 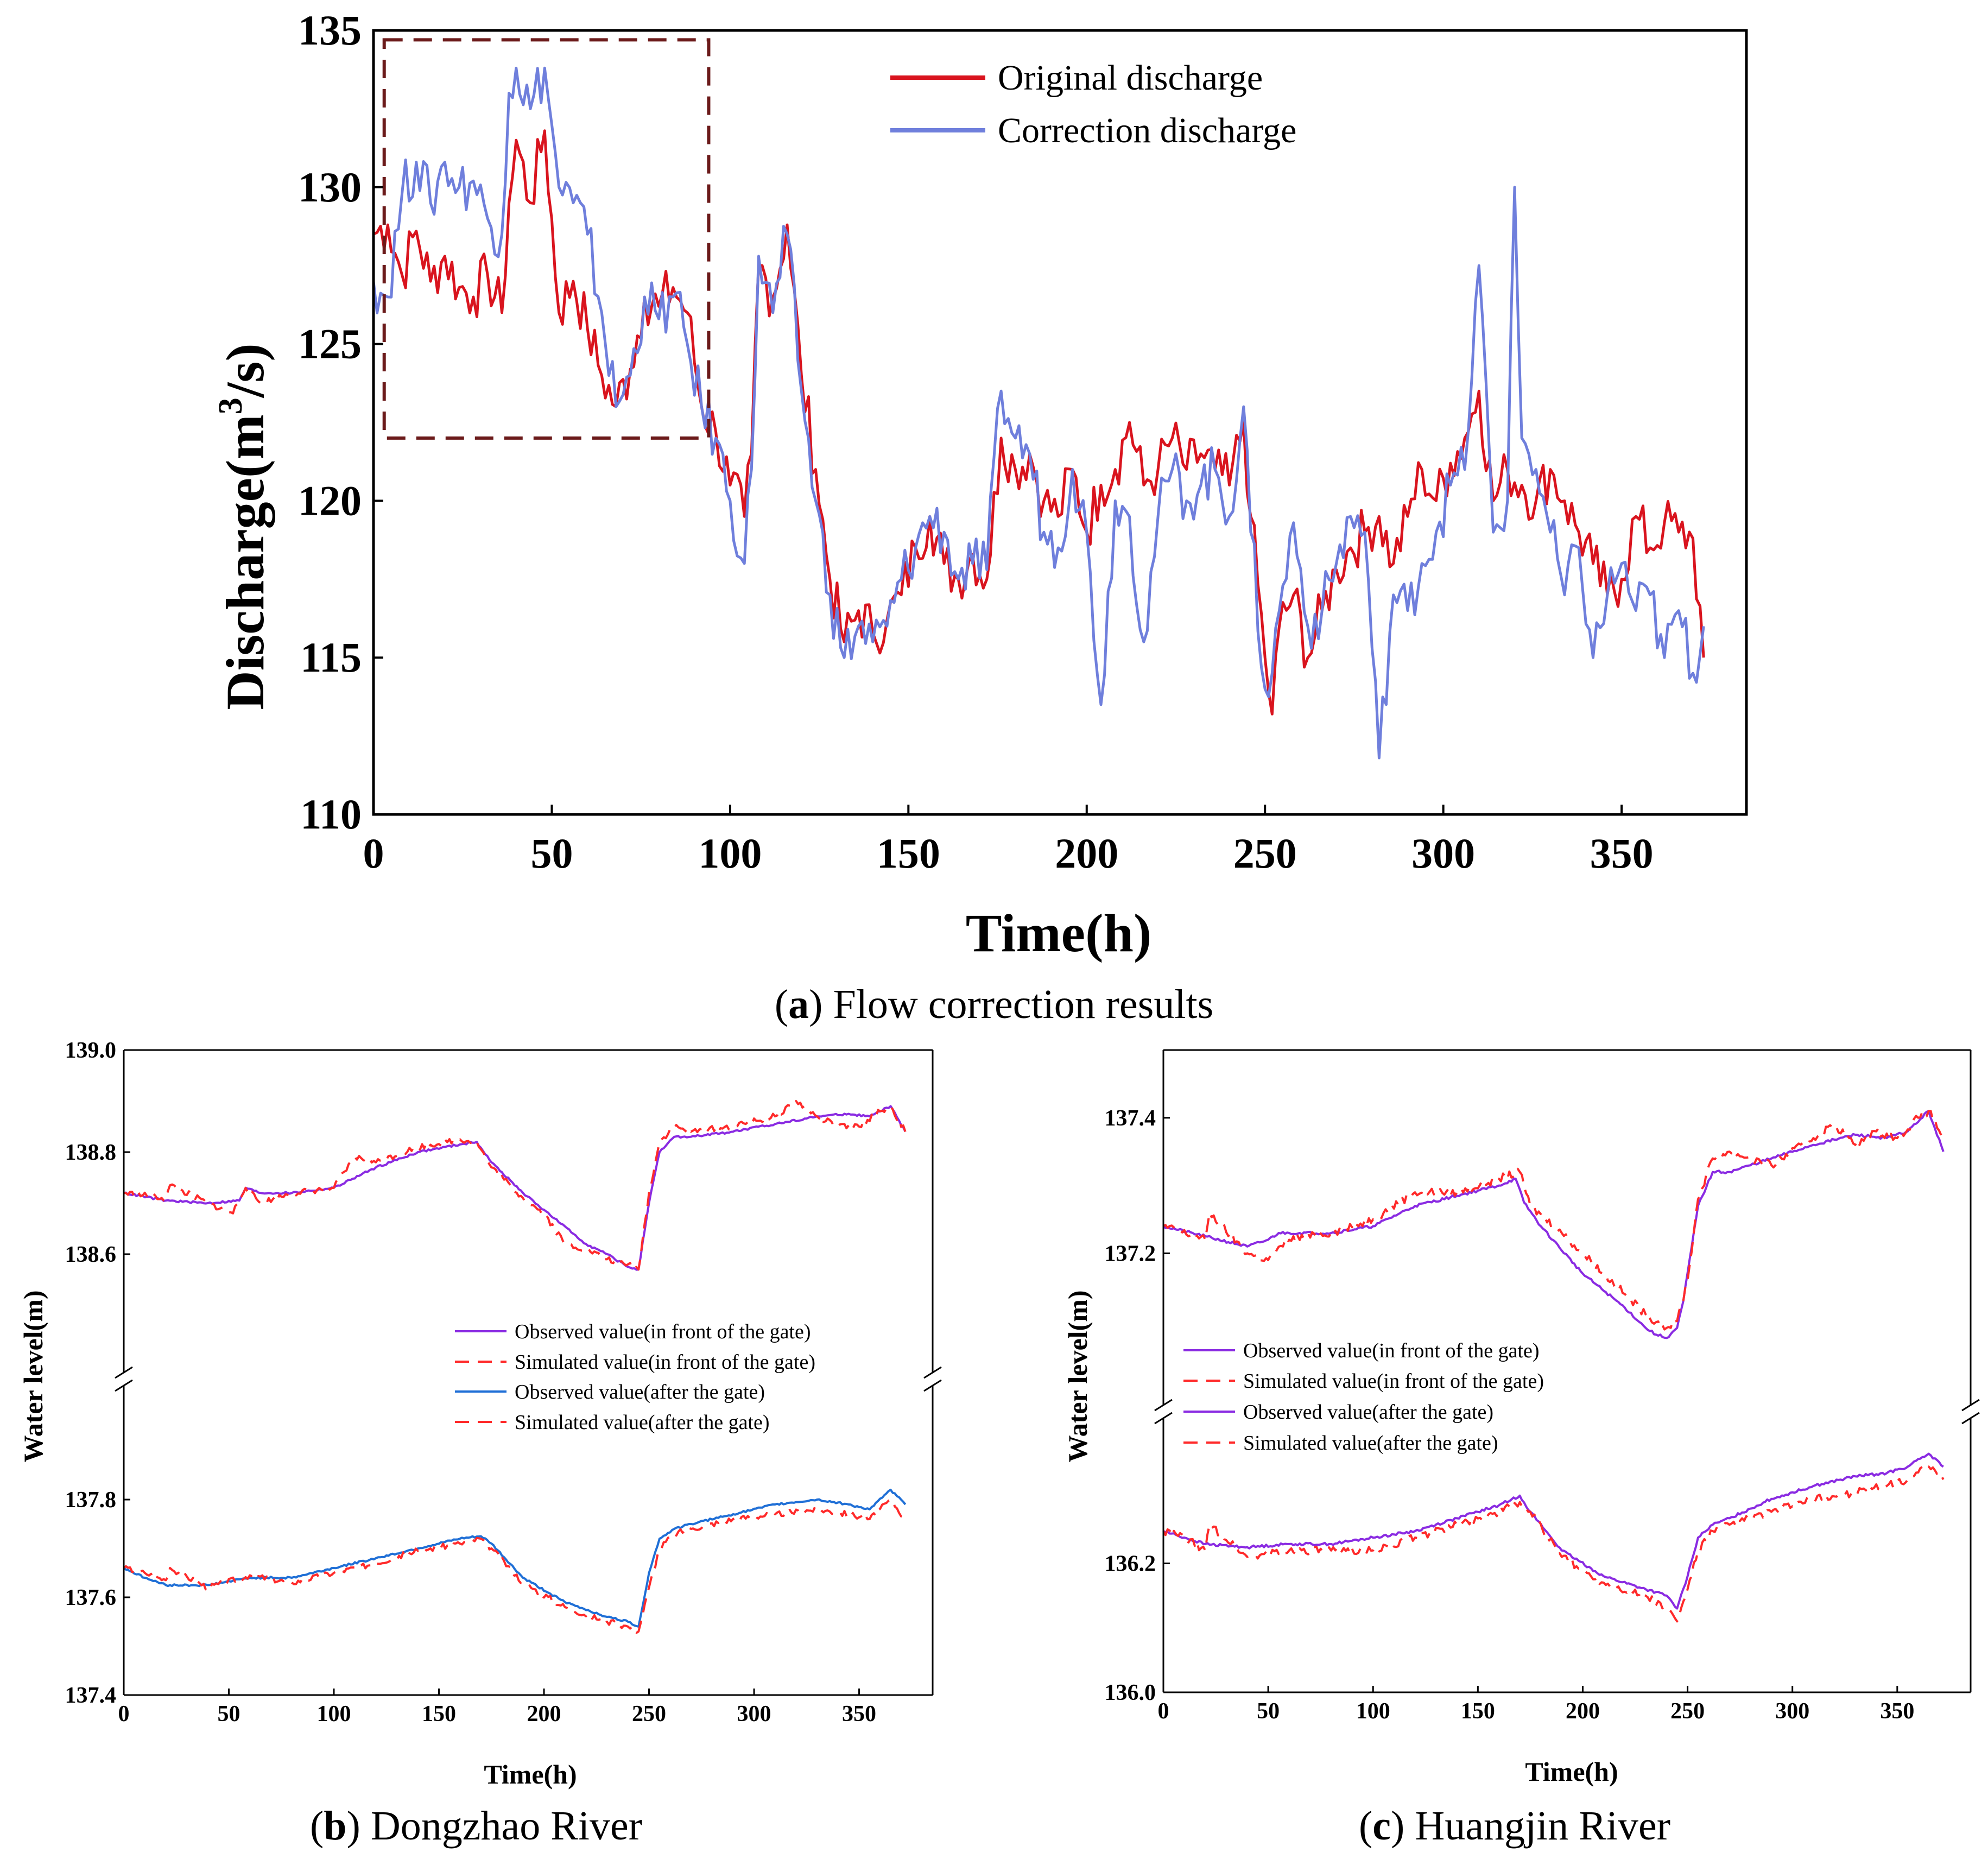 What do you see at coordinates (1269, 1711) in the screenshot?
I see `chart-c-x-tick-label: 50` at bounding box center [1269, 1711].